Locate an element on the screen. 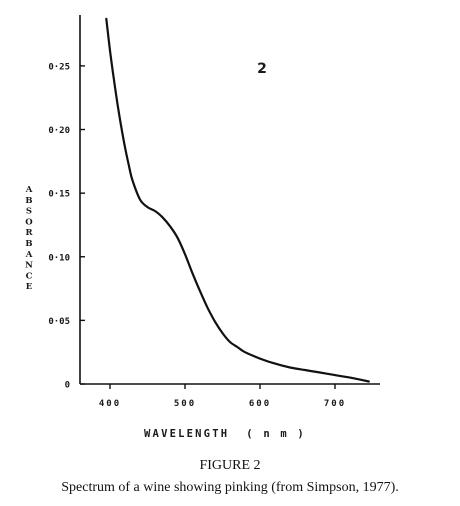 This screenshot has width=460, height=506. y-axis-label-letter: E is located at coordinates (29, 287).